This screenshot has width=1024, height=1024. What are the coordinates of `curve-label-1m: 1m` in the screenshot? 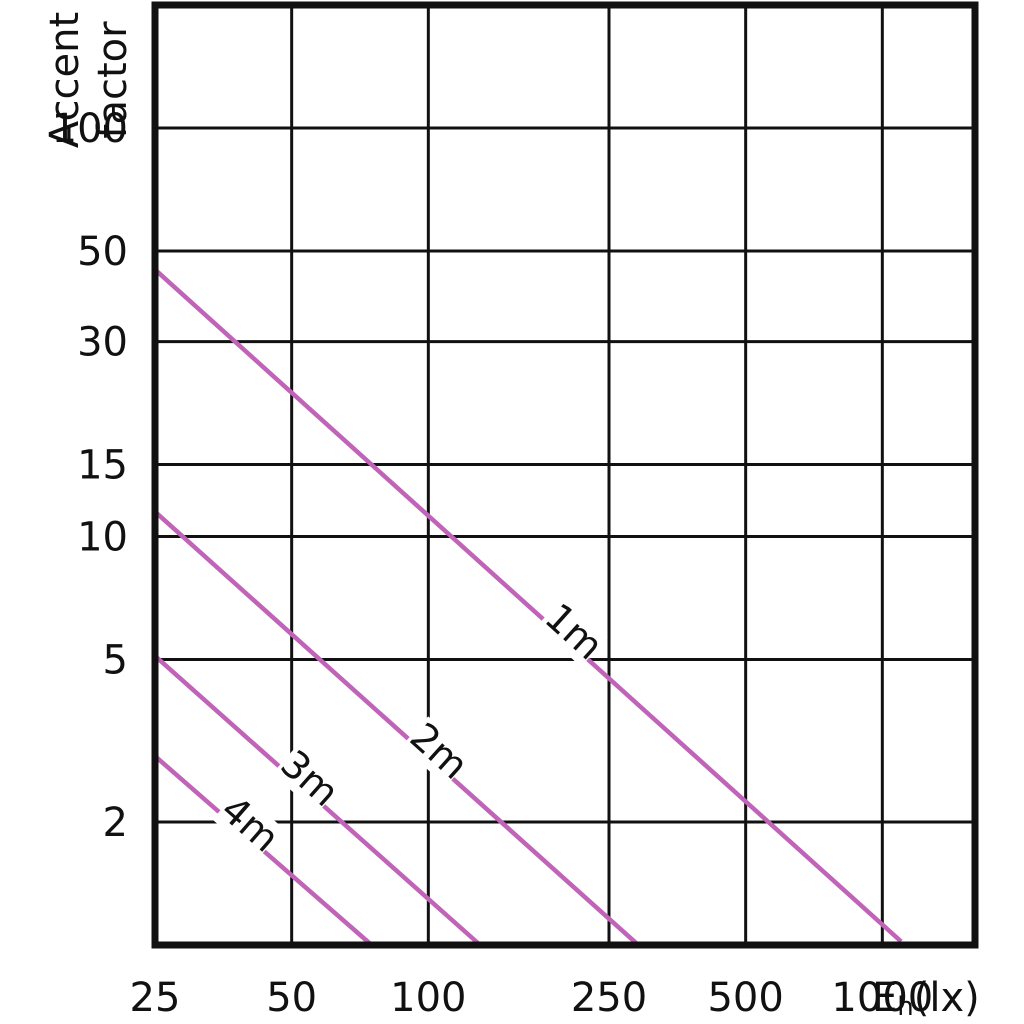 It's located at (574, 632).